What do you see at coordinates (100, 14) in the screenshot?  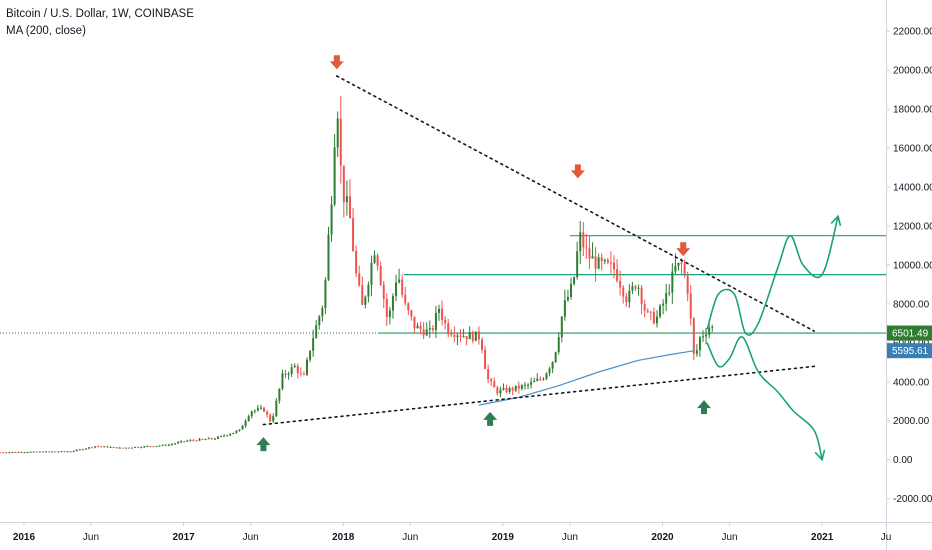 I see `symbol-title: Bitcoin / U.S. Dollar, 1W, COINBASE` at bounding box center [100, 14].